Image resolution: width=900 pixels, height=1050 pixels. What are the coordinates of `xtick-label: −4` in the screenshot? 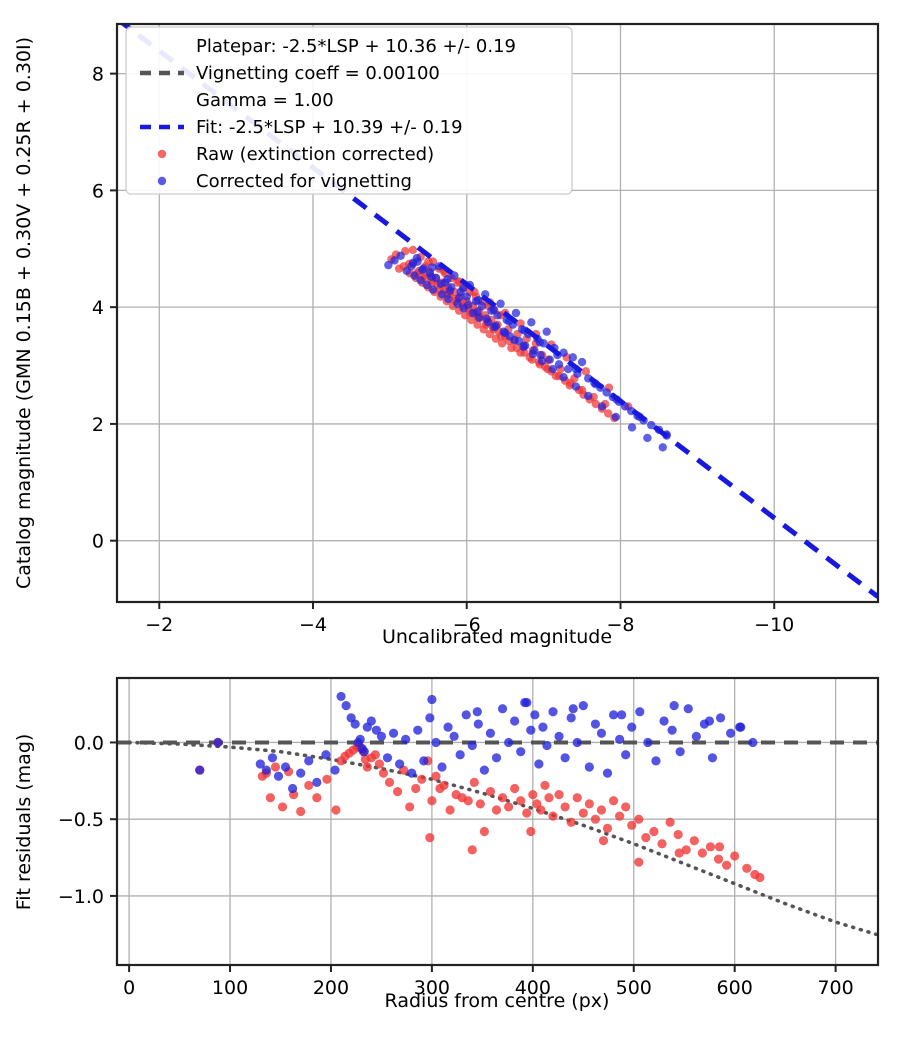 It's located at (313, 625).